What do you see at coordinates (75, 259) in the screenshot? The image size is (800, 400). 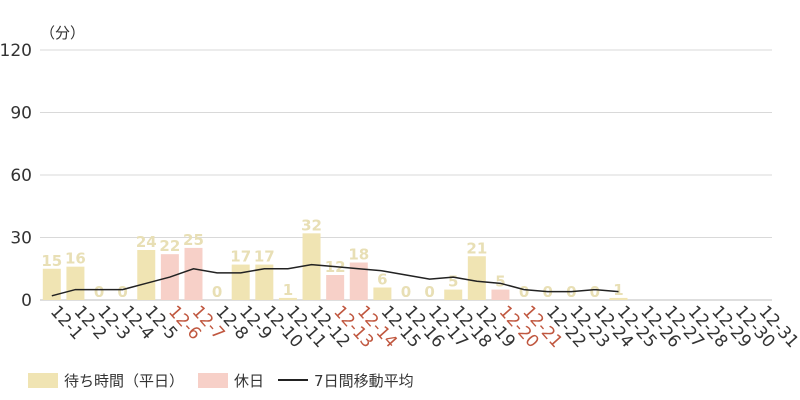 I see `data-label: 16` at bounding box center [75, 259].